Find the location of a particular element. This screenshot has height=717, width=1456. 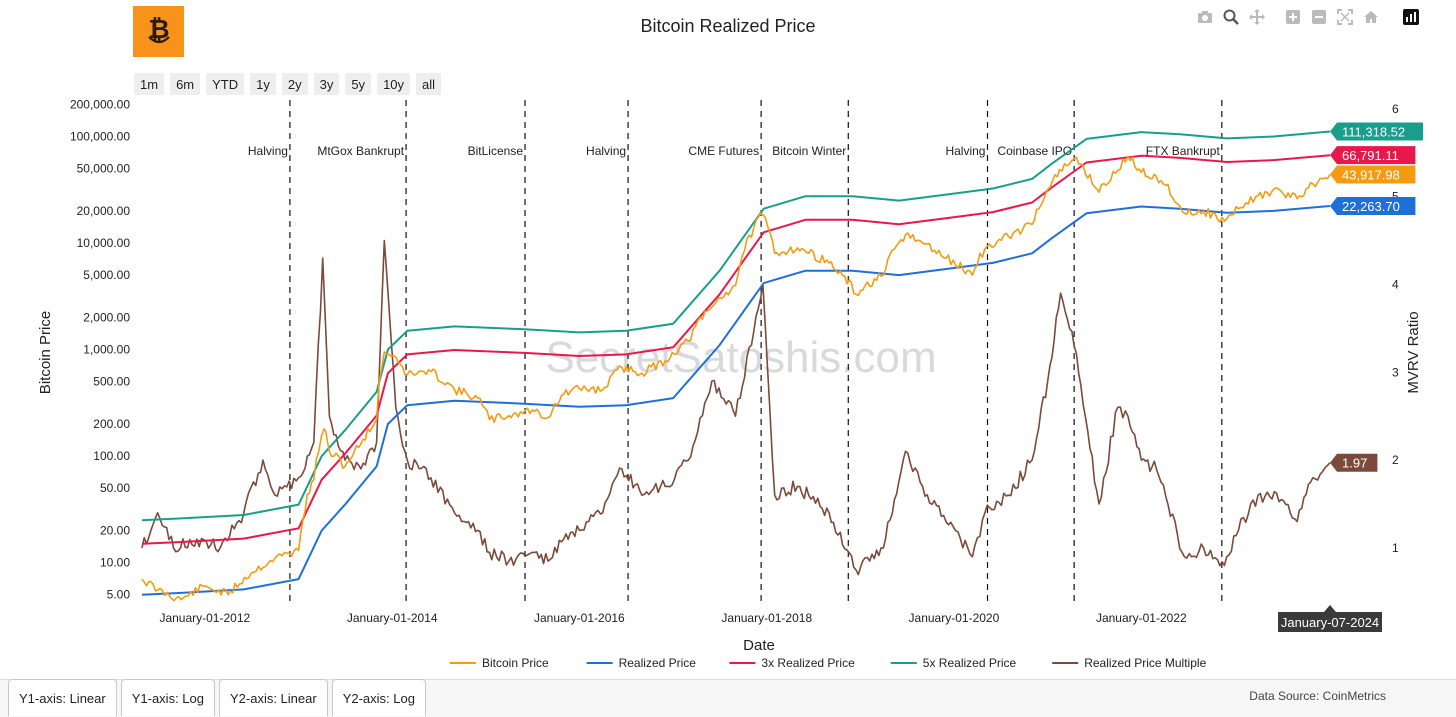

last-value-tag-text: 22,263.70 is located at coordinates (1371, 206).